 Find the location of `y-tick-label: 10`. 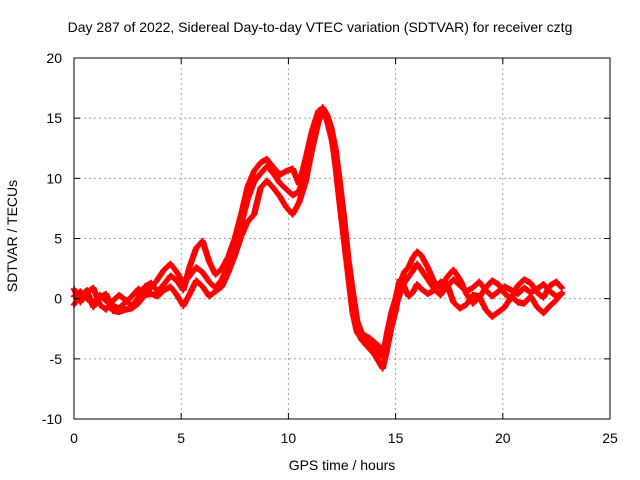

y-tick-label: 10 is located at coordinates (54, 178).